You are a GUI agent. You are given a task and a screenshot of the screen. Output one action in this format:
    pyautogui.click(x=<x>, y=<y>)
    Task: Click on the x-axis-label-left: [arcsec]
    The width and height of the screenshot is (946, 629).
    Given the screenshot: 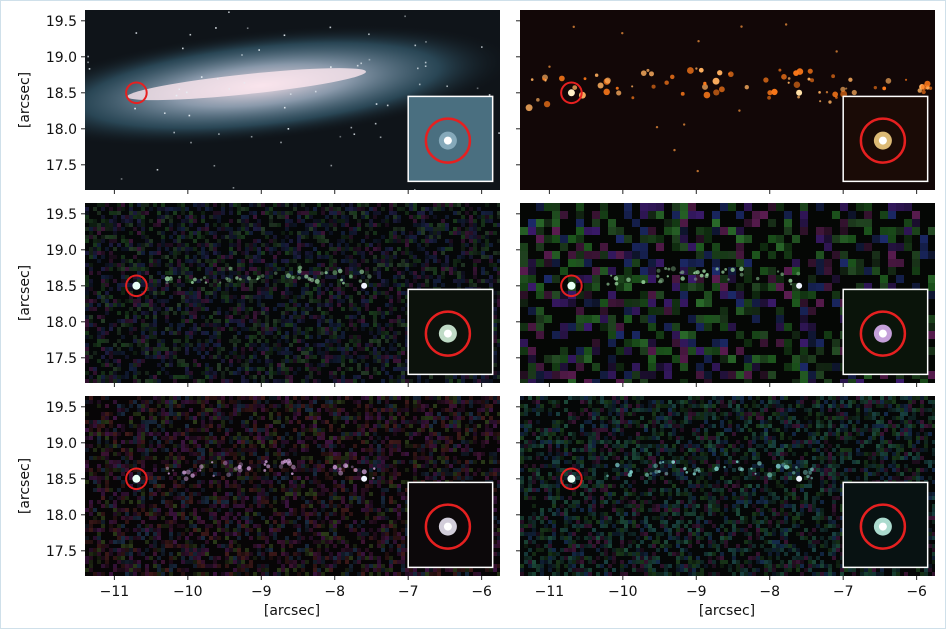 What is the action you would take?
    pyautogui.click(x=292, y=611)
    